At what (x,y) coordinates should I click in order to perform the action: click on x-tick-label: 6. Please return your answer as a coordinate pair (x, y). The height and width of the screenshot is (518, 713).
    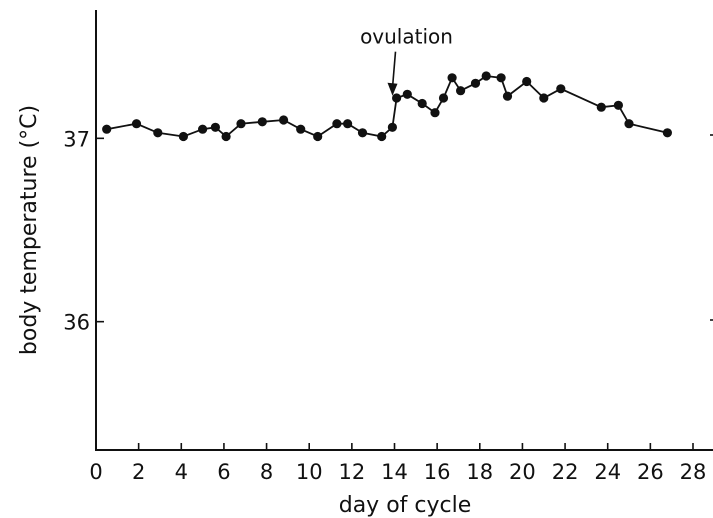
    Looking at the image, I should click on (223, 472).